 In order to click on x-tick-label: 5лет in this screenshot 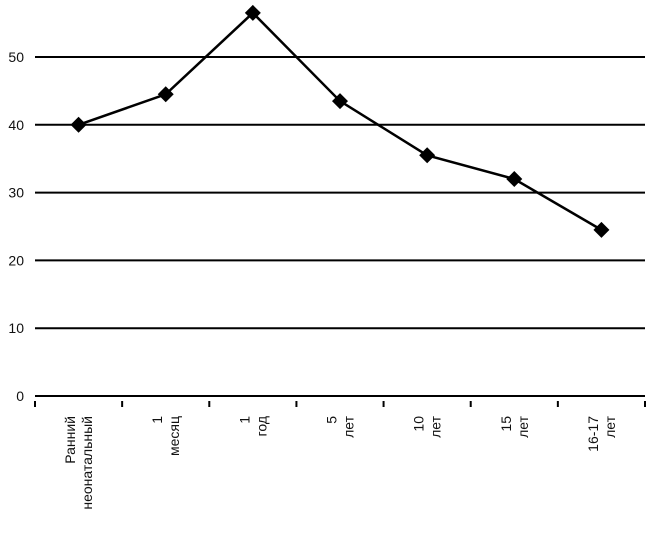, I will do `click(340, 426)`.